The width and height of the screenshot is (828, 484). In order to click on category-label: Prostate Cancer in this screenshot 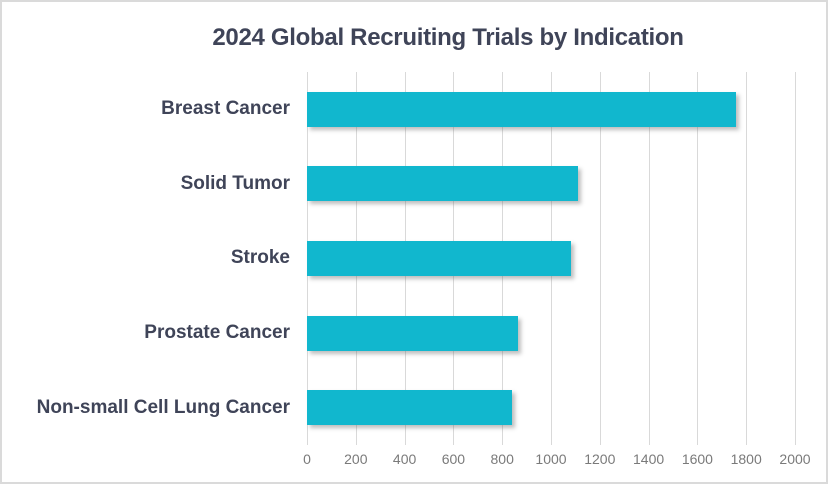, I will do `click(217, 333)`.